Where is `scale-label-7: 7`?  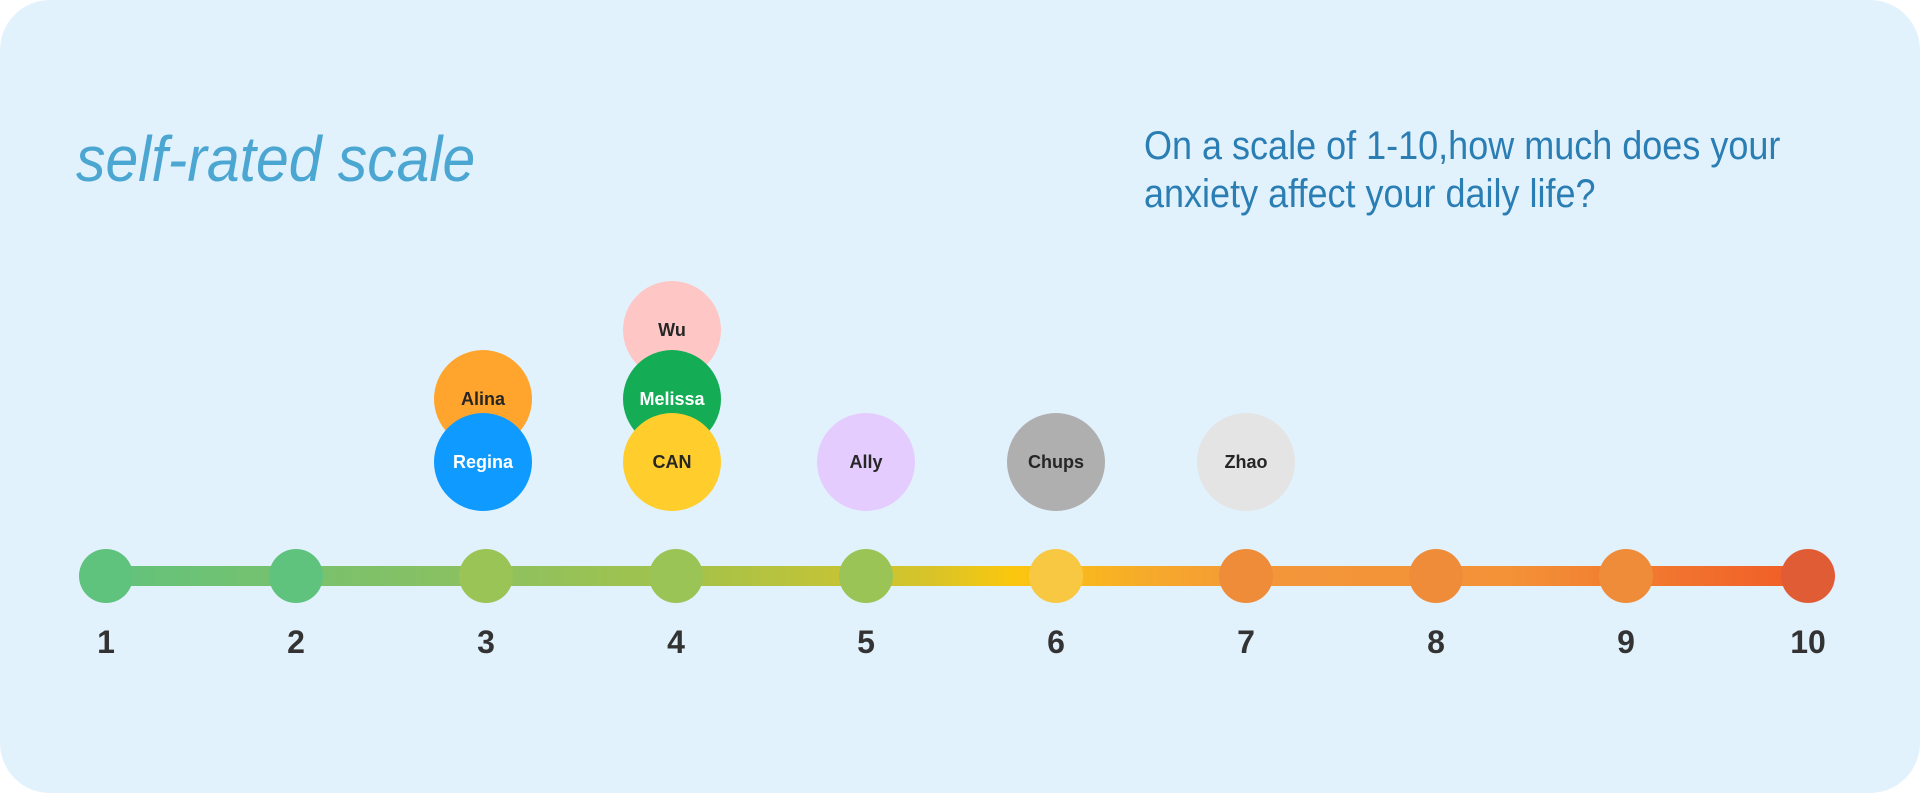 scale-label-7: 7 is located at coordinates (1246, 642).